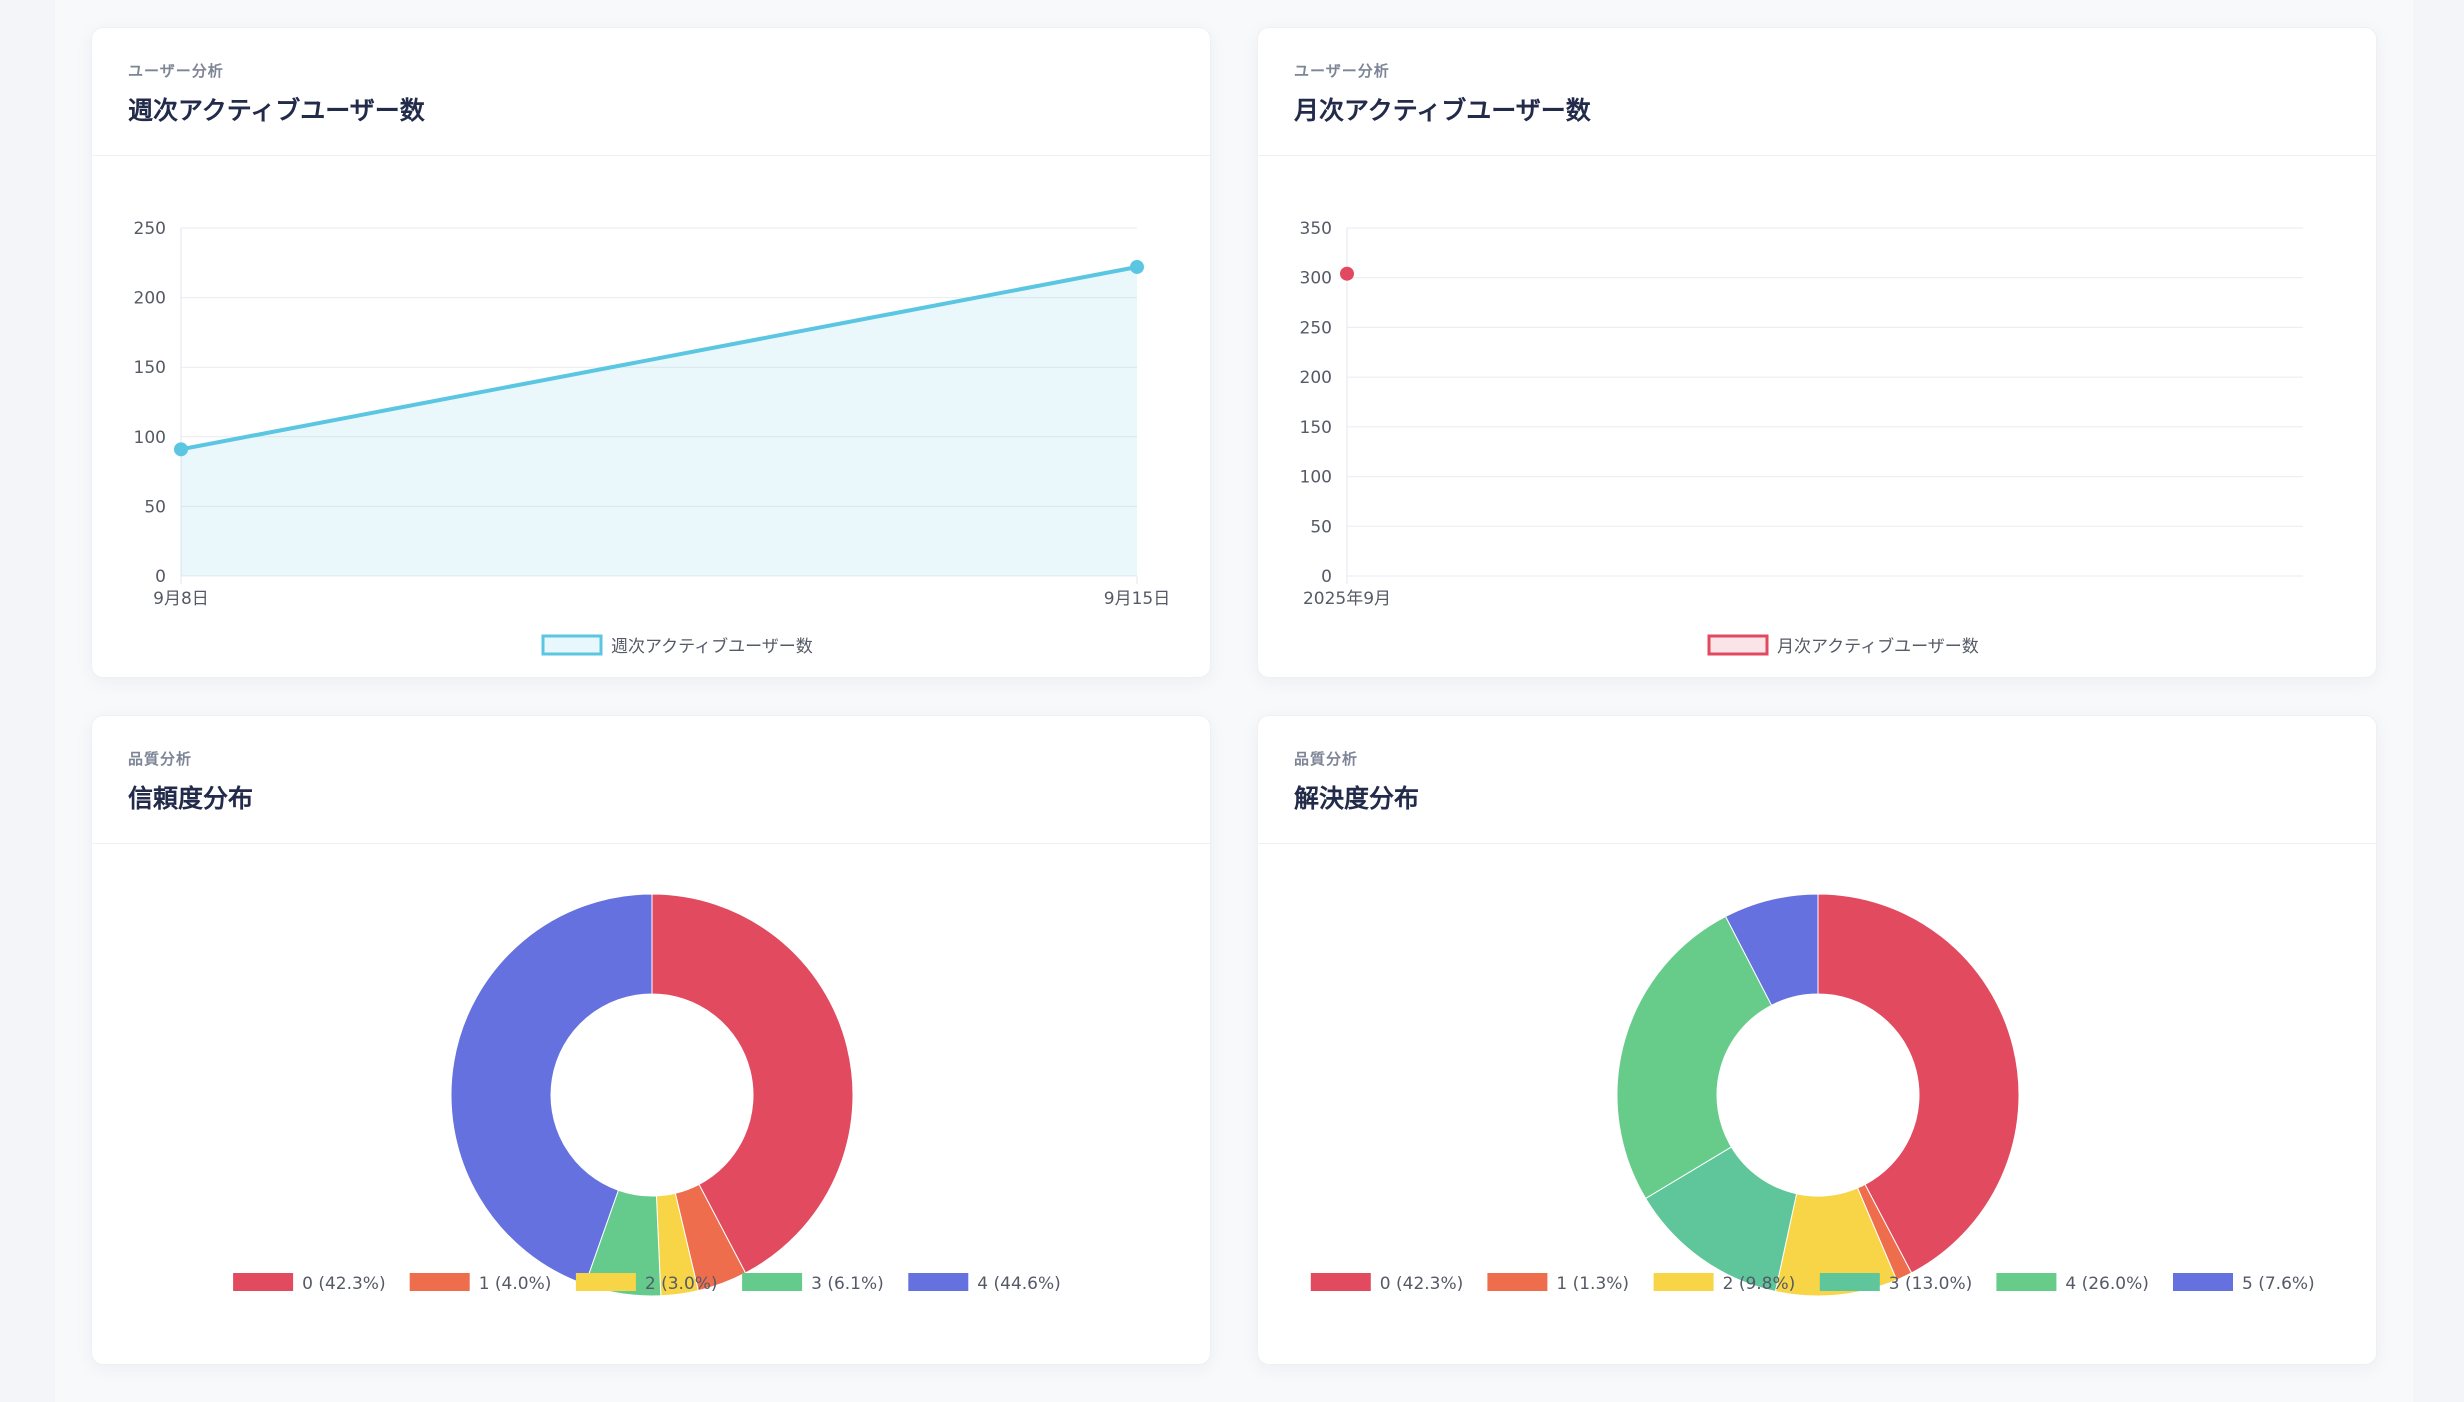  I want to click on x-tick-label: 9月8日, so click(181, 599).